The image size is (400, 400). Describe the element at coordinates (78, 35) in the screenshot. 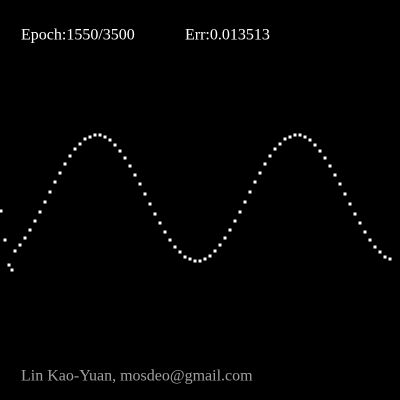

I see `epoch-label: Epoch:1550/3500` at that location.